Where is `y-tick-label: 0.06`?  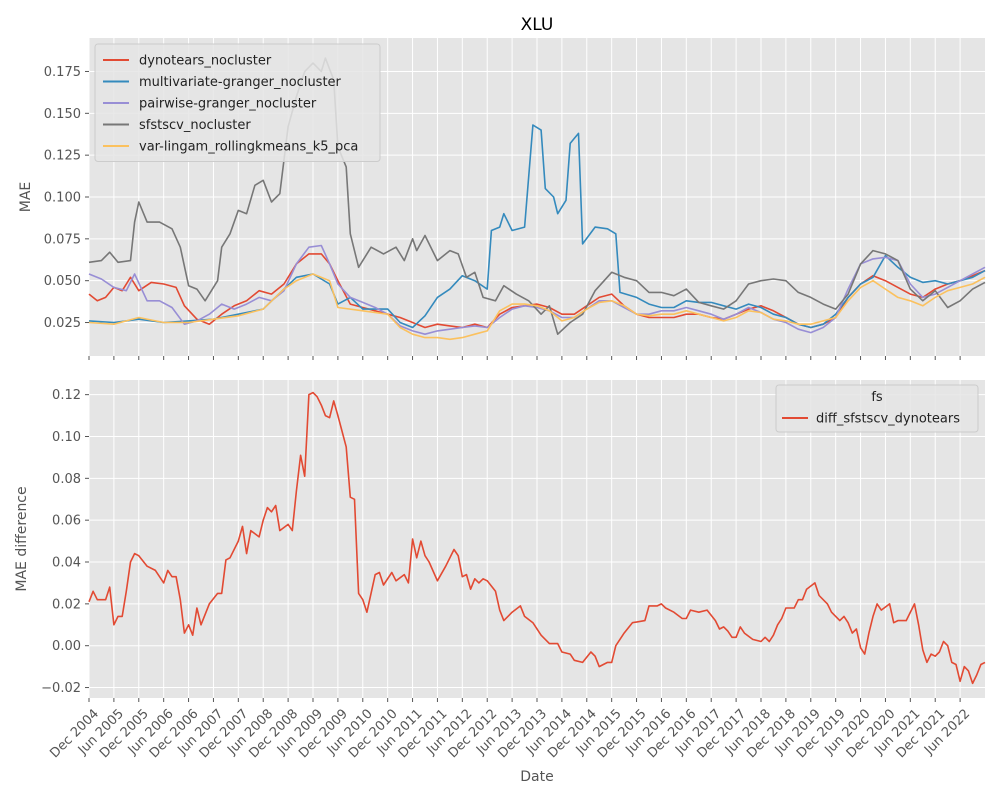
y-tick-label: 0.06 is located at coordinates (66, 521).